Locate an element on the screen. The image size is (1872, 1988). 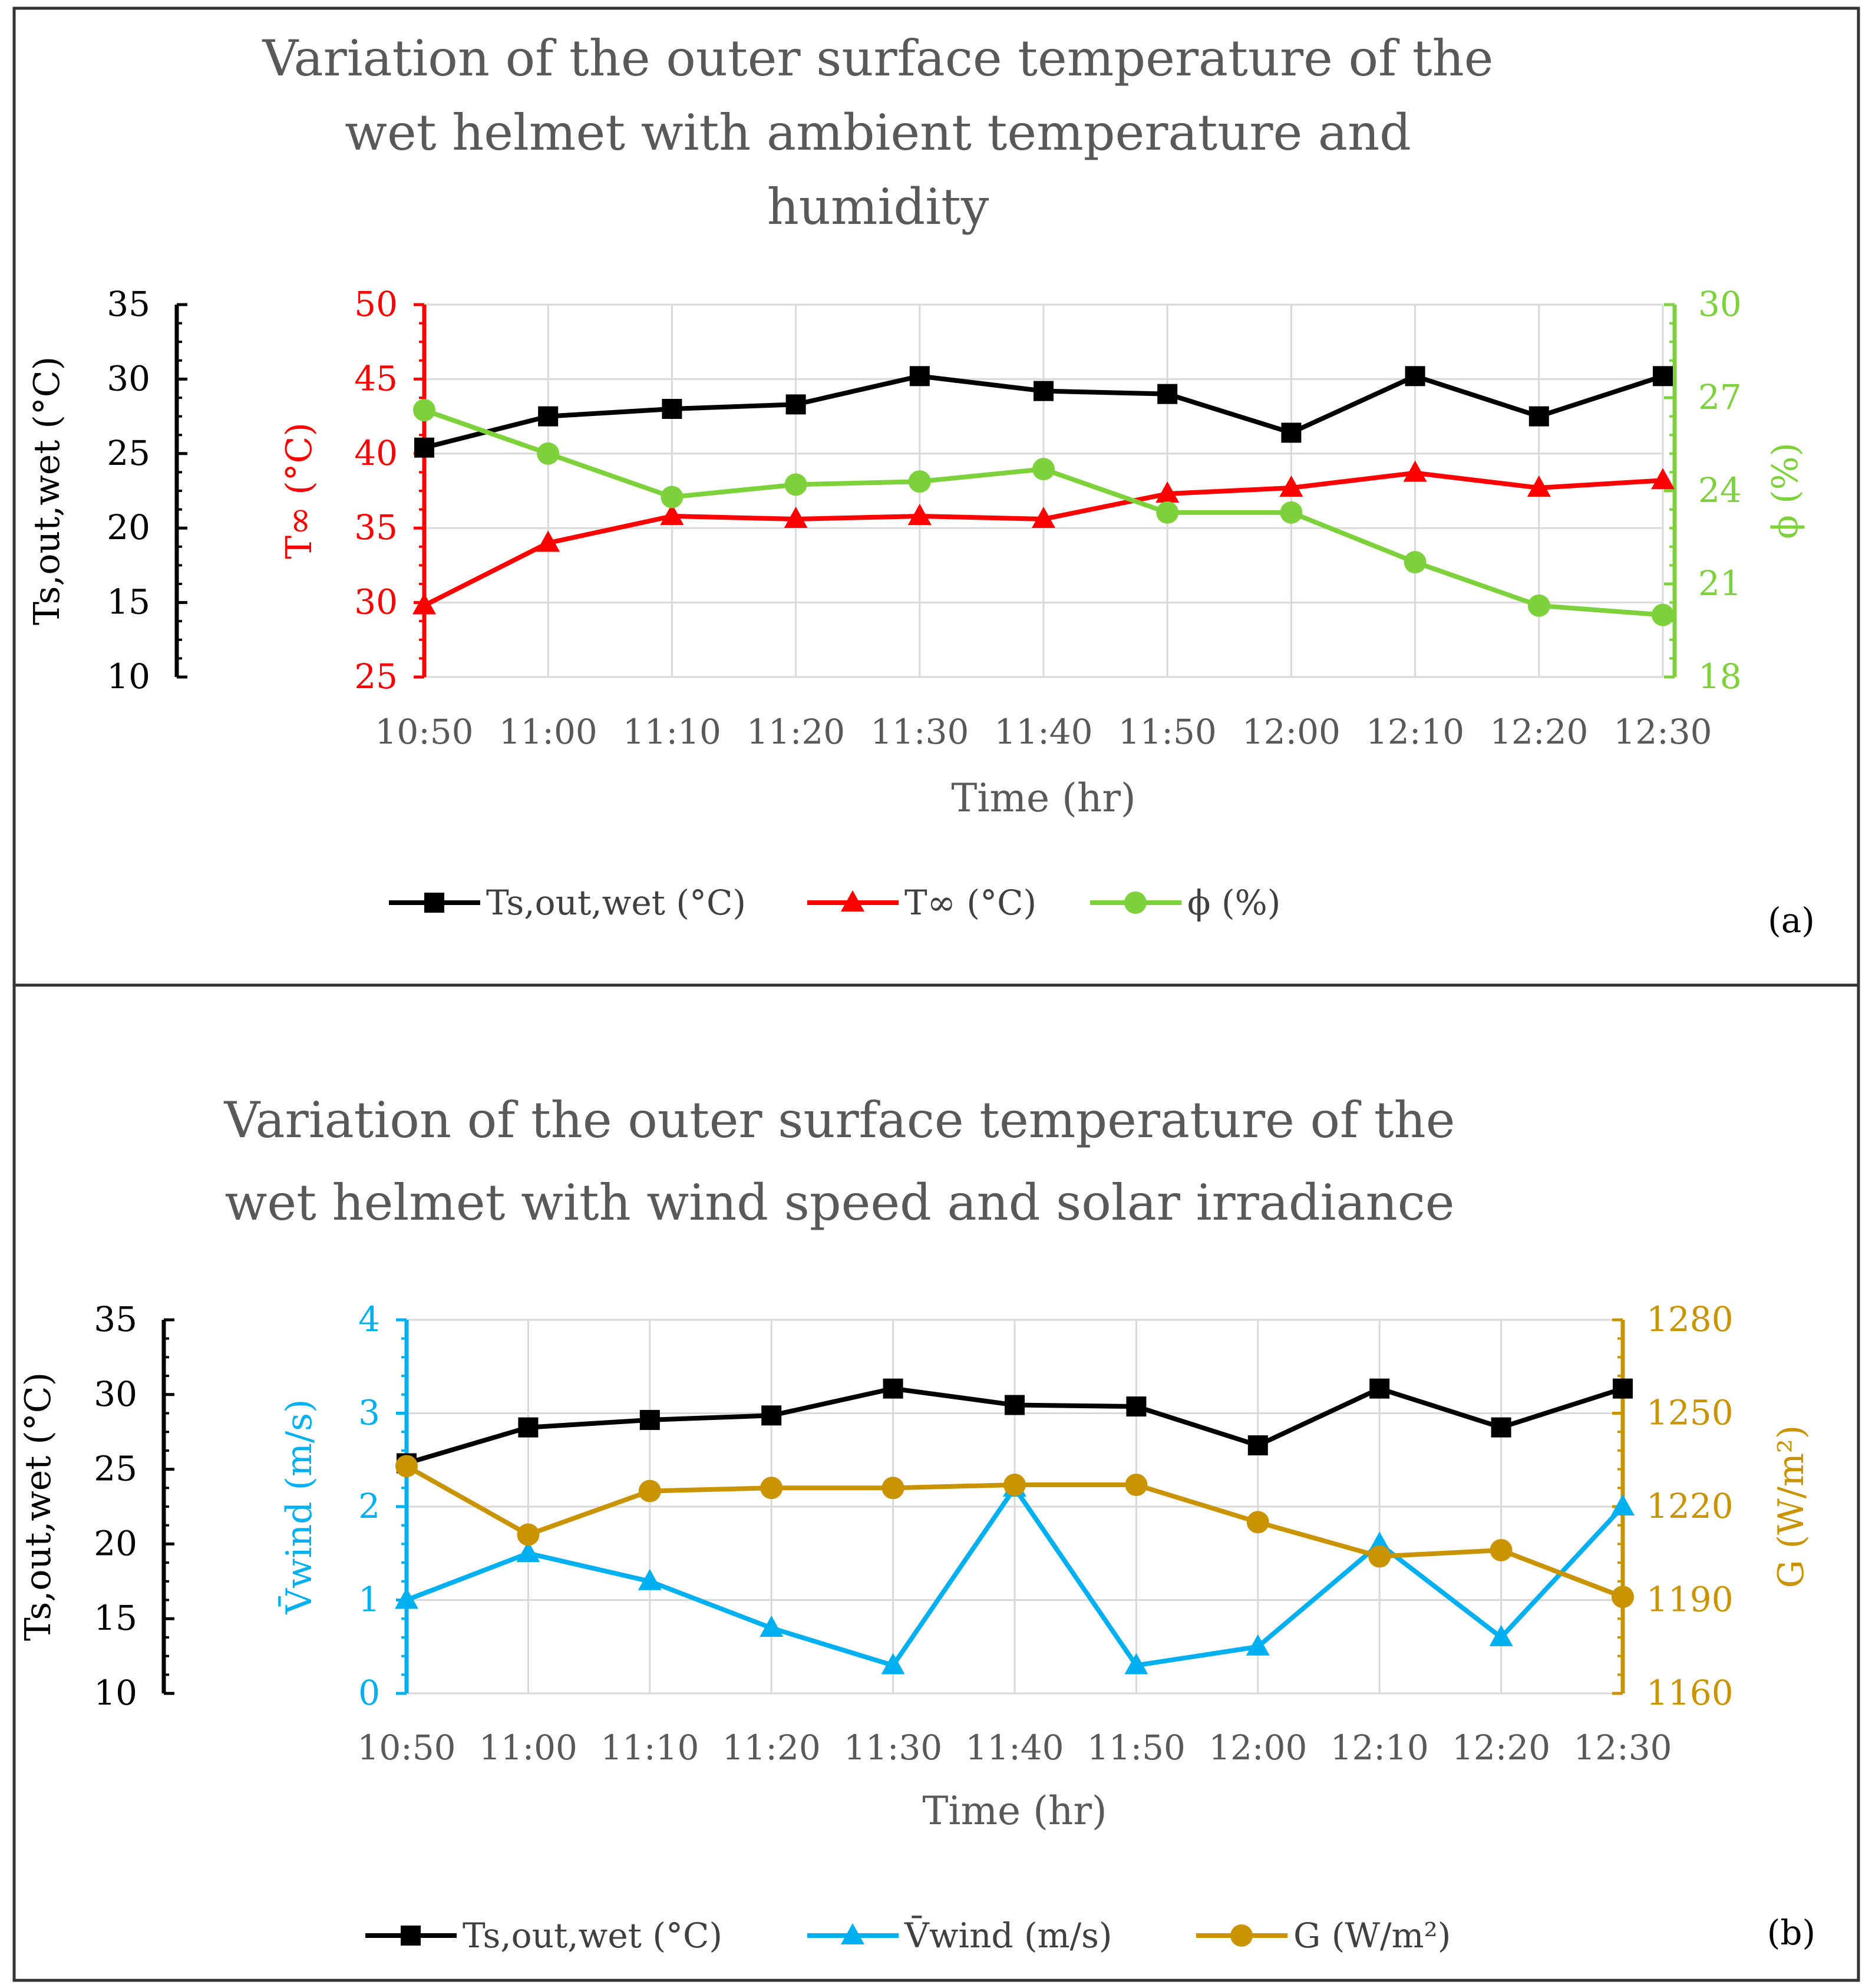
x-axis-title: Time (hr) is located at coordinates (1043, 798).